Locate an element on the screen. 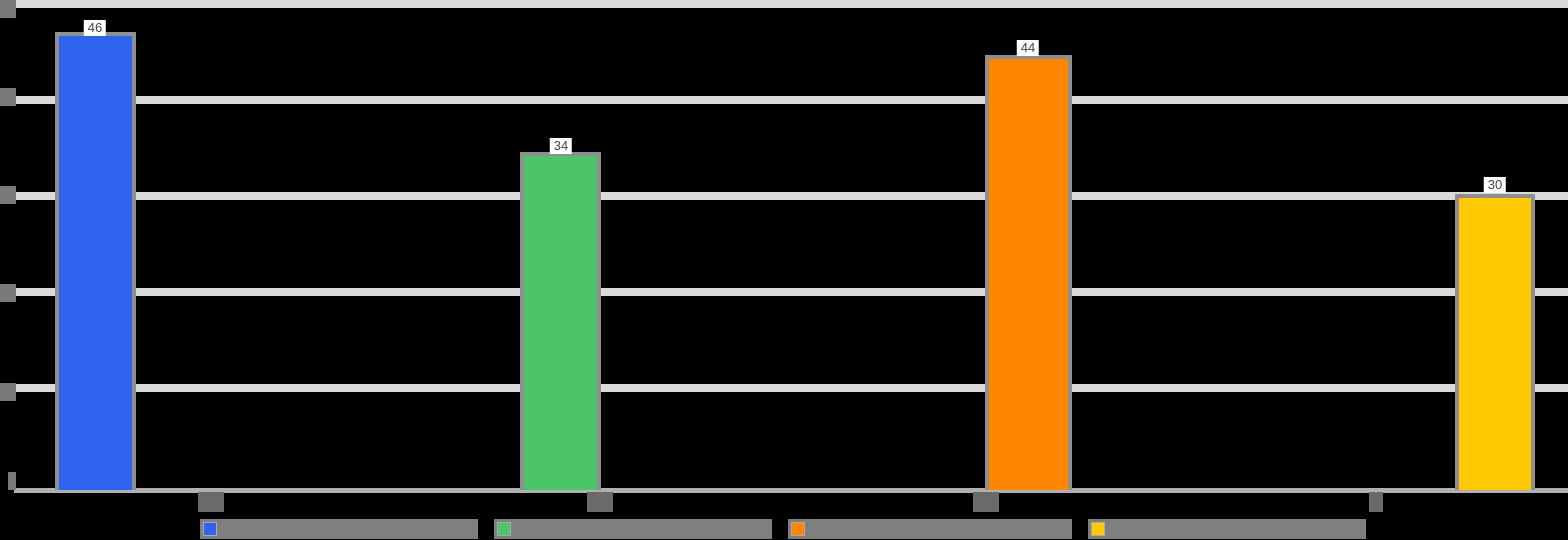 The width and height of the screenshot is (1568, 540). data-label: 34 is located at coordinates (561, 146).